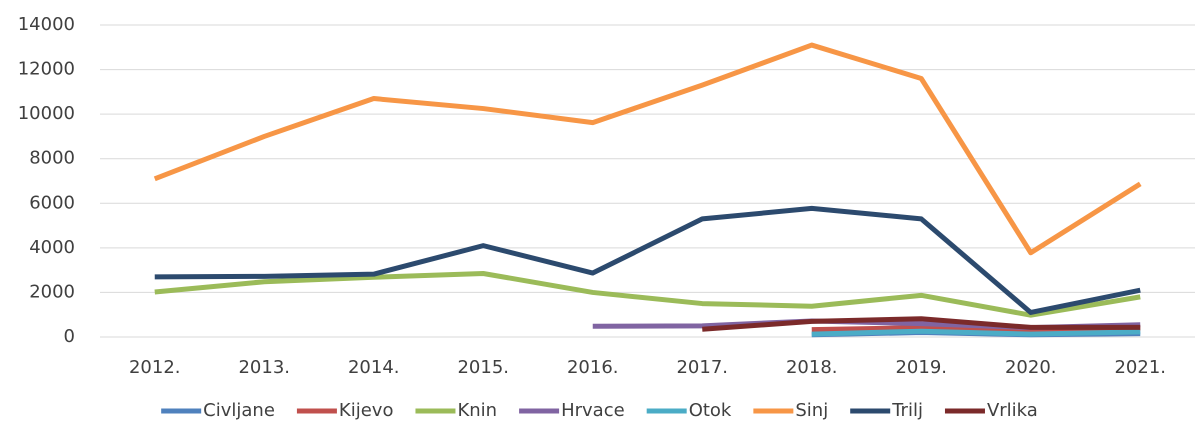 This screenshot has width=1199, height=428. What do you see at coordinates (1031, 367) in the screenshot?
I see `x-tick-label: 2020.` at bounding box center [1031, 367].